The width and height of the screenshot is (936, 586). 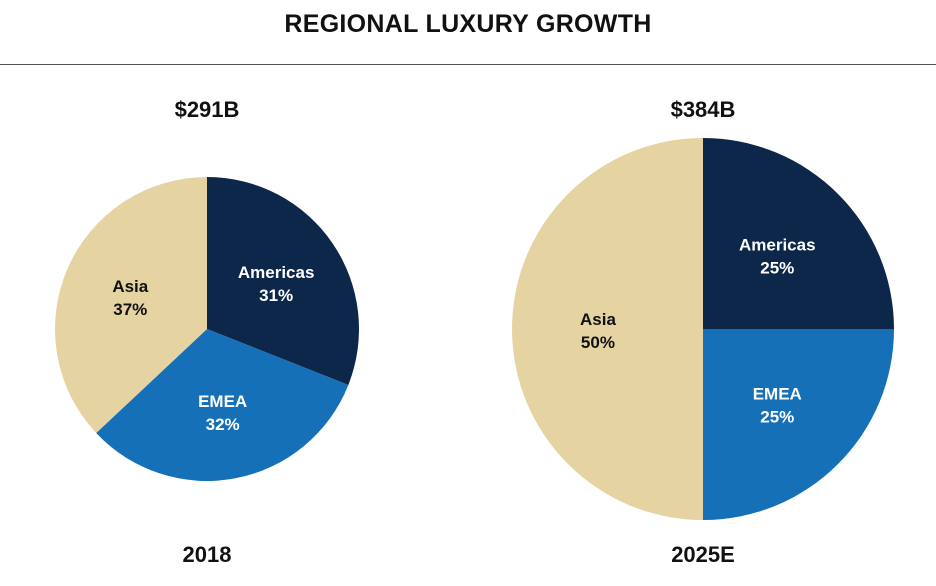 What do you see at coordinates (222, 413) in the screenshot?
I see `pie-2018-label-emea: EMEA 32%` at bounding box center [222, 413].